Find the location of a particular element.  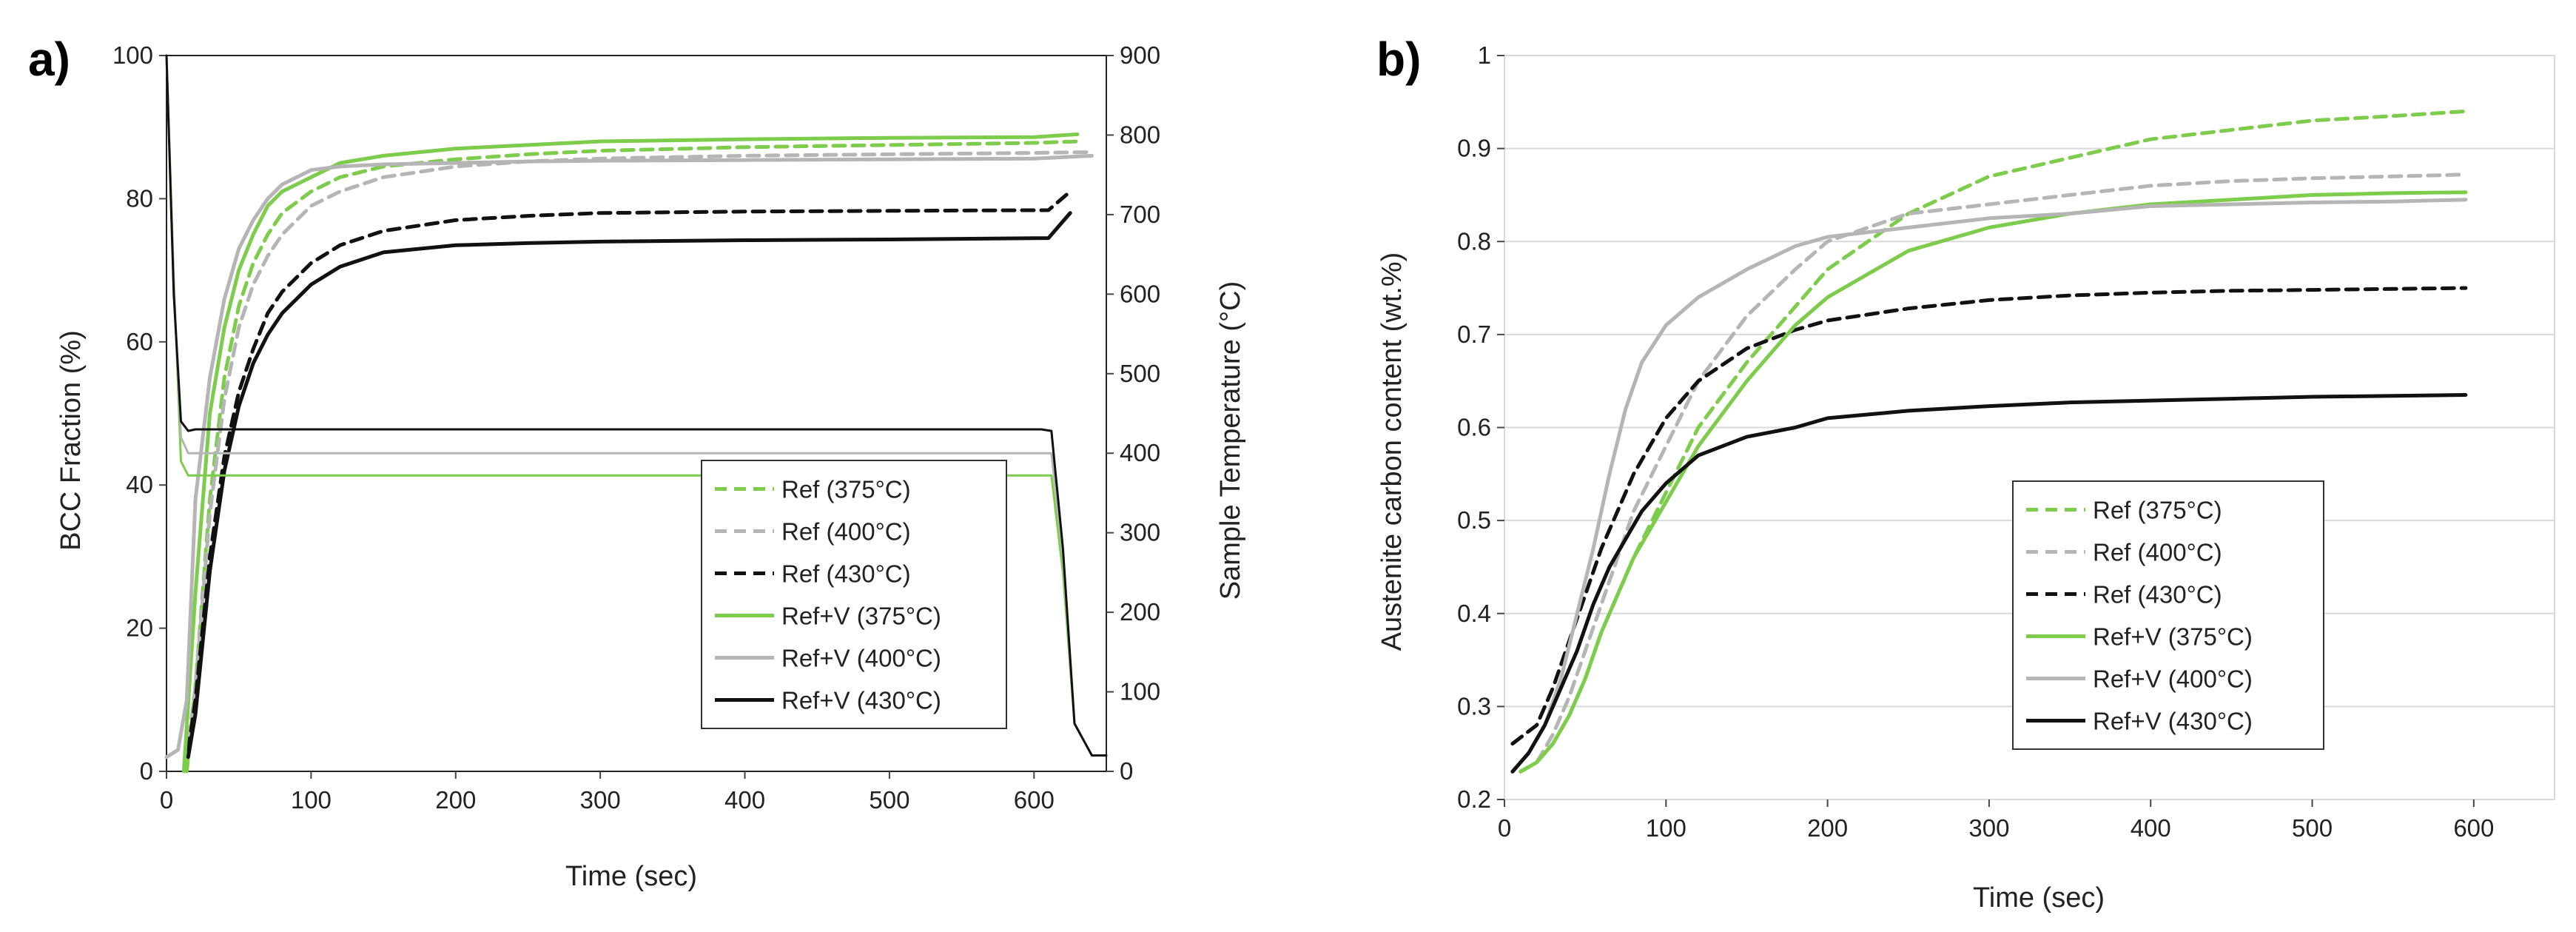

y2-tick-label-9: 900 is located at coordinates (1140, 55).